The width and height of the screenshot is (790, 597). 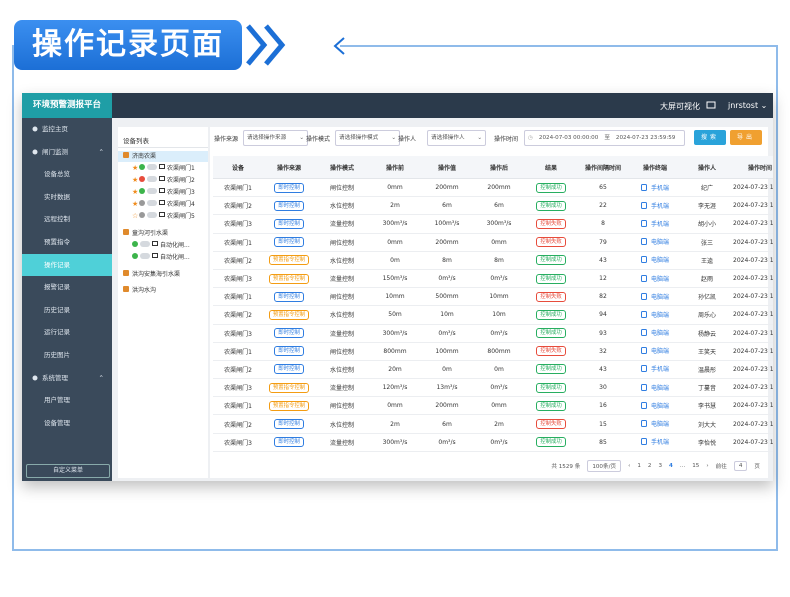 I want to click on table-cell: 控制成功, so click(x=551, y=279).